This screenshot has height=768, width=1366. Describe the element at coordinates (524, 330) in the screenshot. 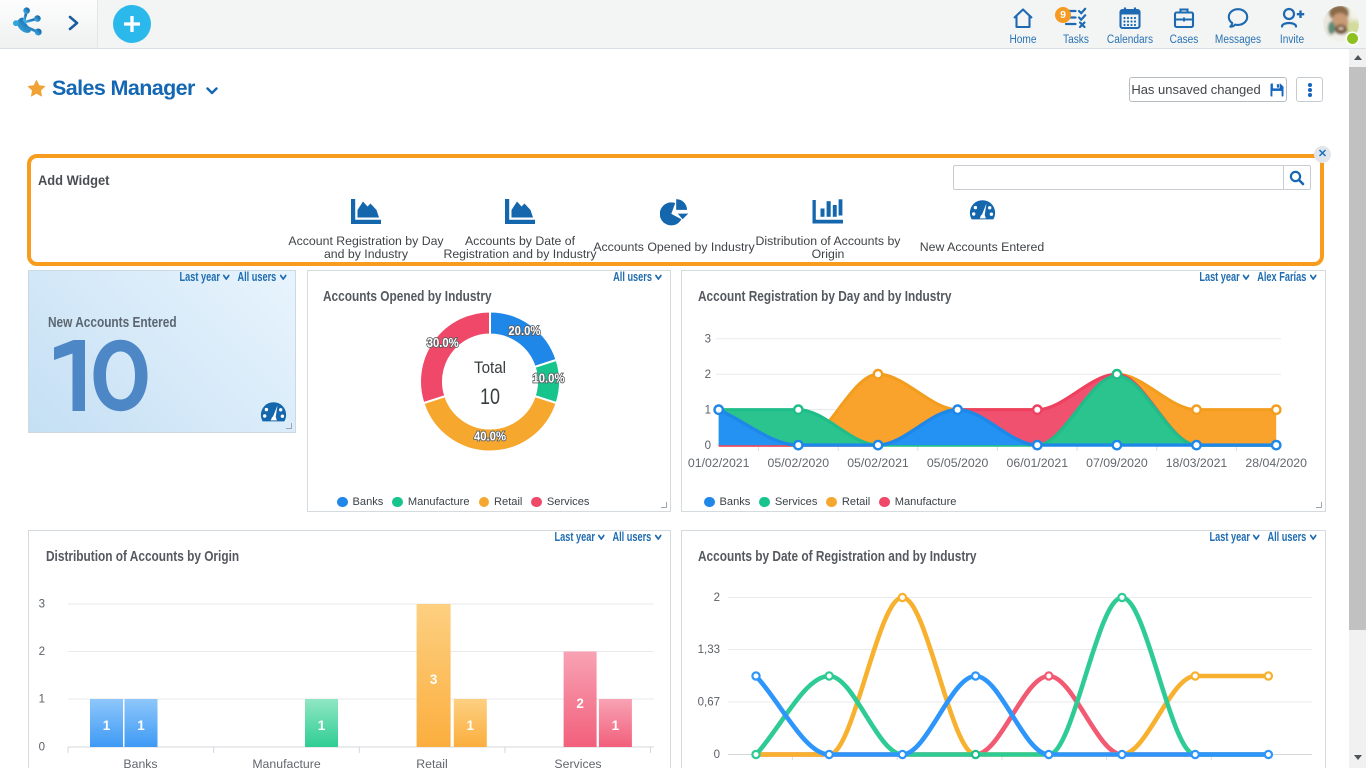

I see `svg-text: 20.0%` at that location.